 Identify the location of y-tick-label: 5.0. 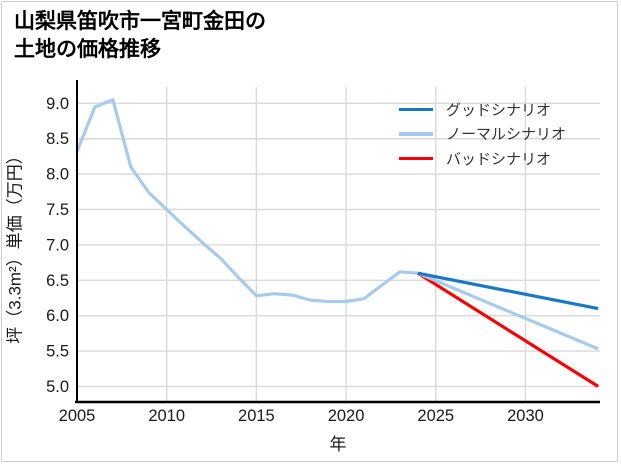
(57, 387).